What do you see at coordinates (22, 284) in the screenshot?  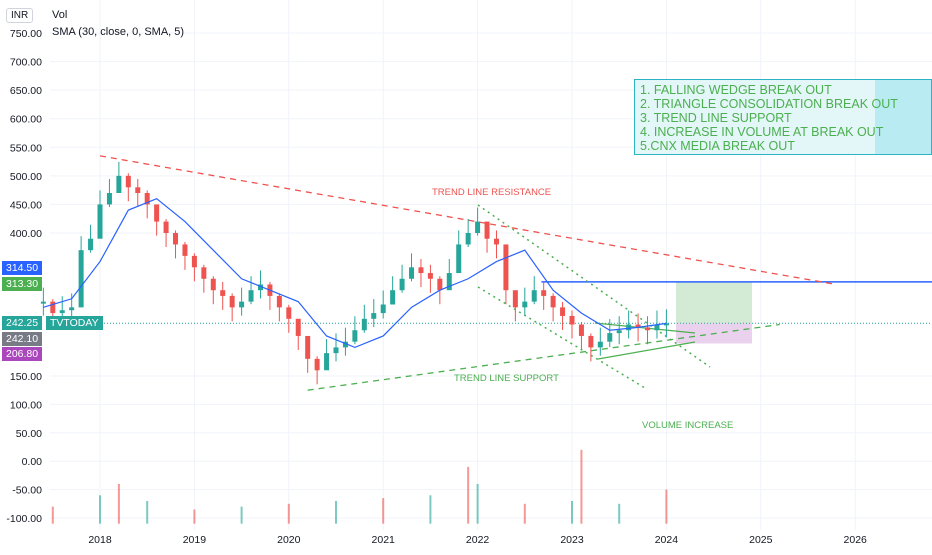 I see `price-tag-target: 313.30` at bounding box center [22, 284].